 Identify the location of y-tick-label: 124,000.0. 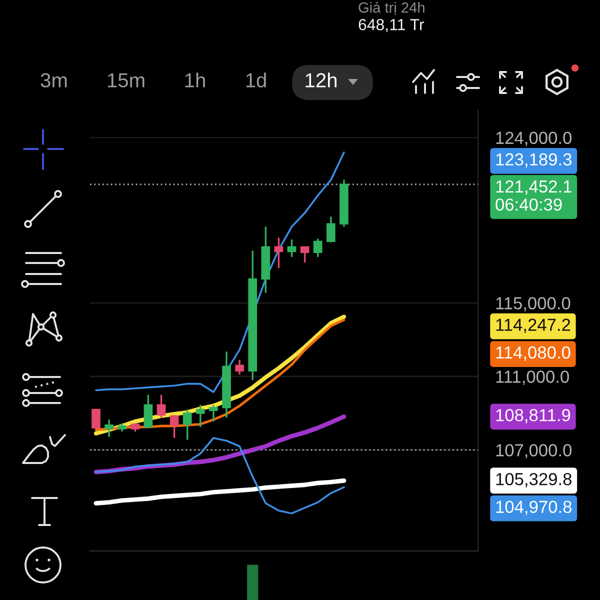
(534, 139).